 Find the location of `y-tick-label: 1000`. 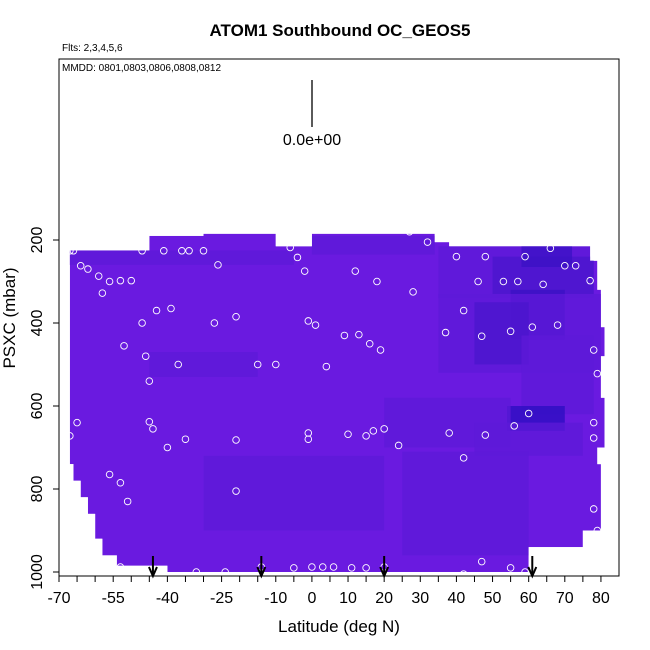

y-tick-label: 1000 is located at coordinates (37, 572).